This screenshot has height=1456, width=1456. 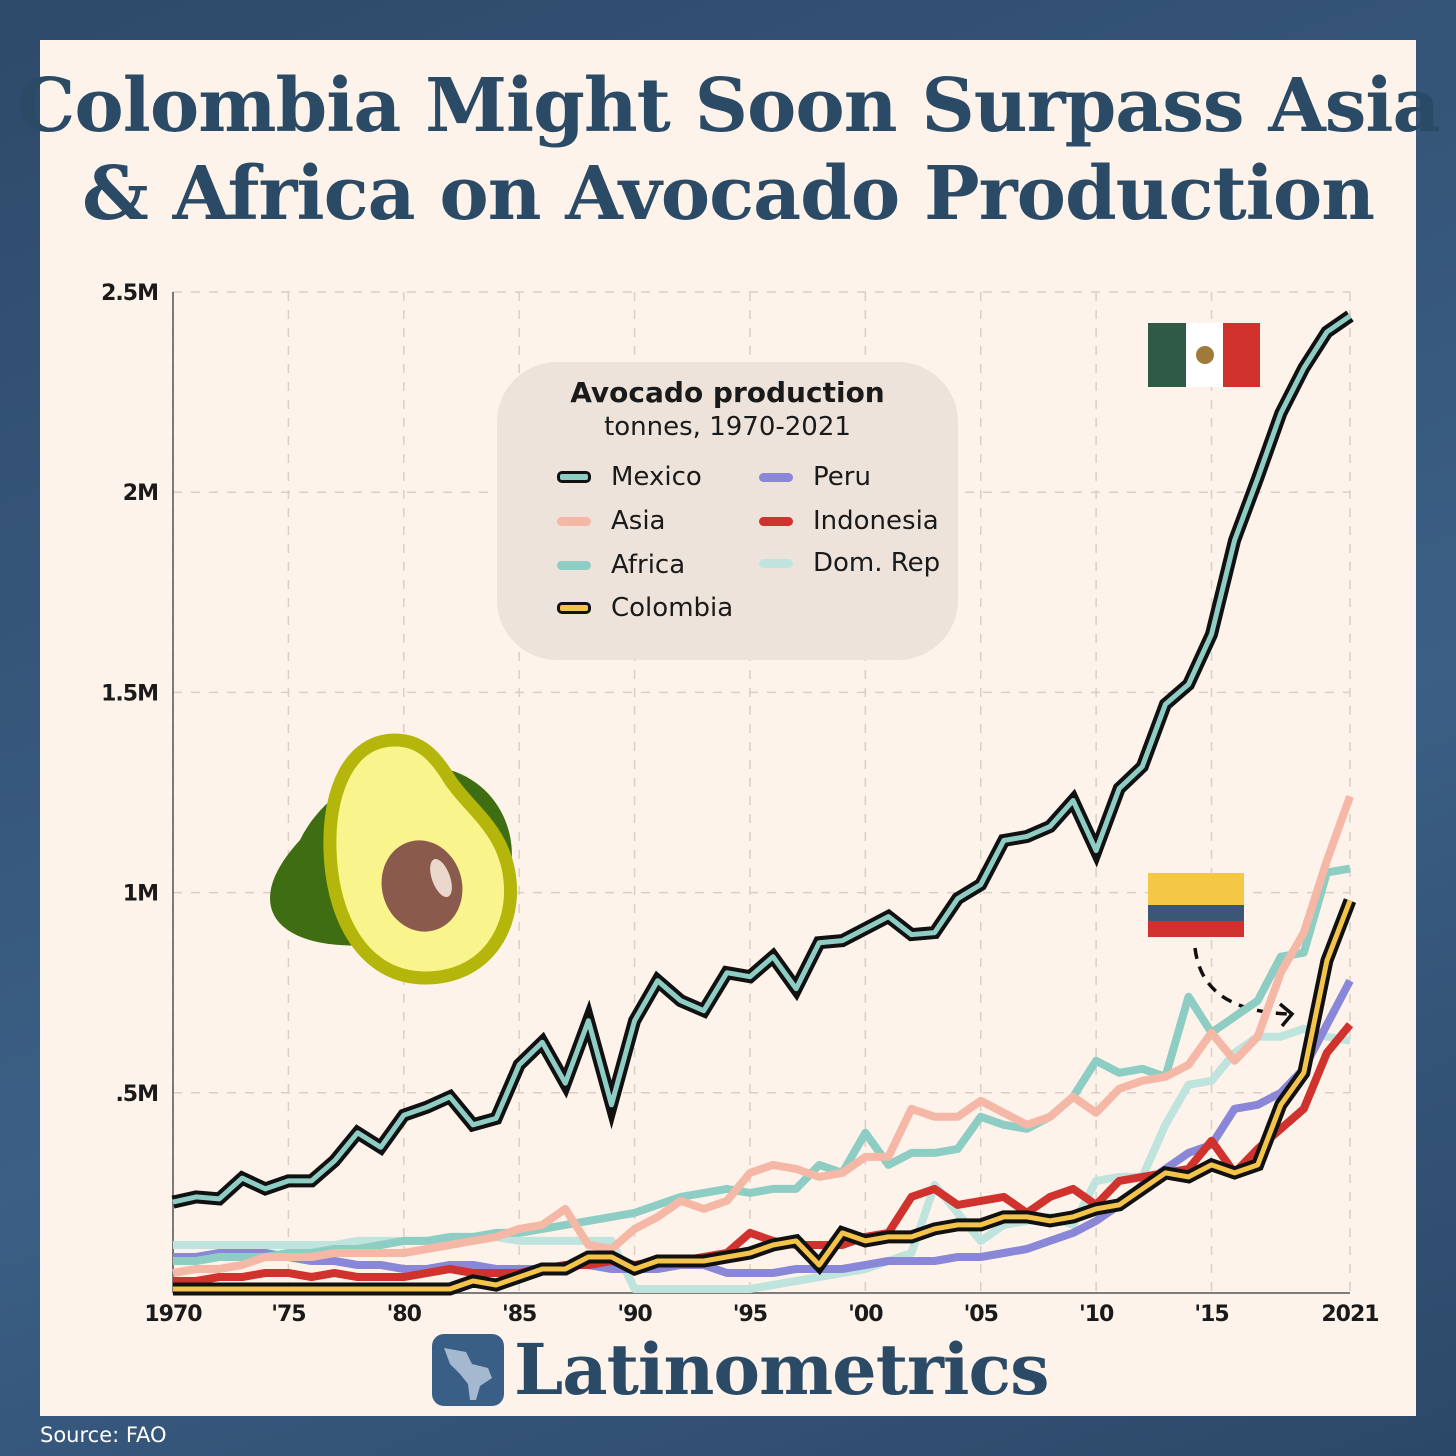 What do you see at coordinates (136, 1094) in the screenshot?
I see `y-tick-label: .5M` at bounding box center [136, 1094].